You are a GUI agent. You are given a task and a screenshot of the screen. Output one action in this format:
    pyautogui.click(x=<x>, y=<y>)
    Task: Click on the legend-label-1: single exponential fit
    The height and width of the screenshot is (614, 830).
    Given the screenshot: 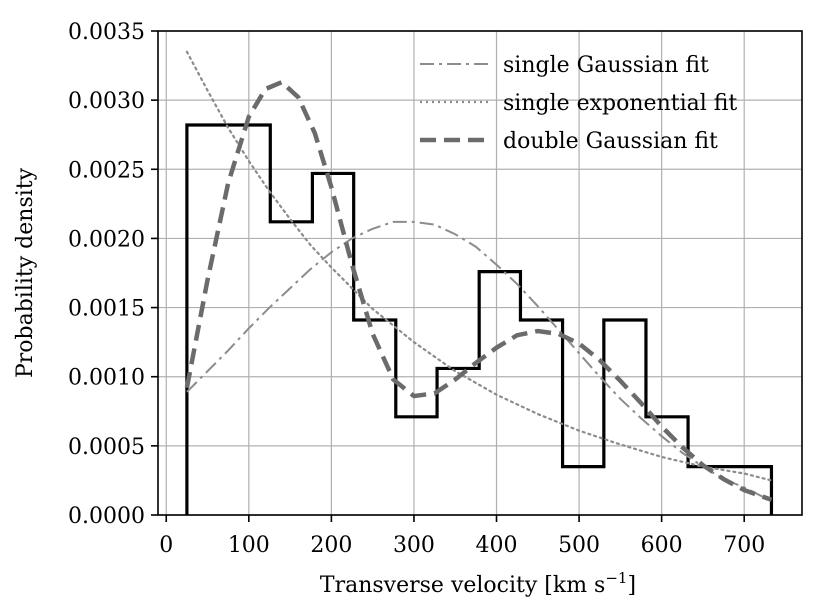 What is the action you would take?
    pyautogui.click(x=620, y=103)
    